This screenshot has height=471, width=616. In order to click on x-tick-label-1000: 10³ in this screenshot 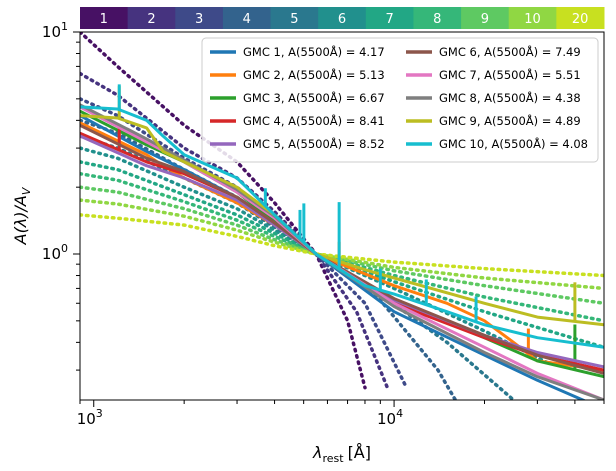, I will do `click(90, 417)`.